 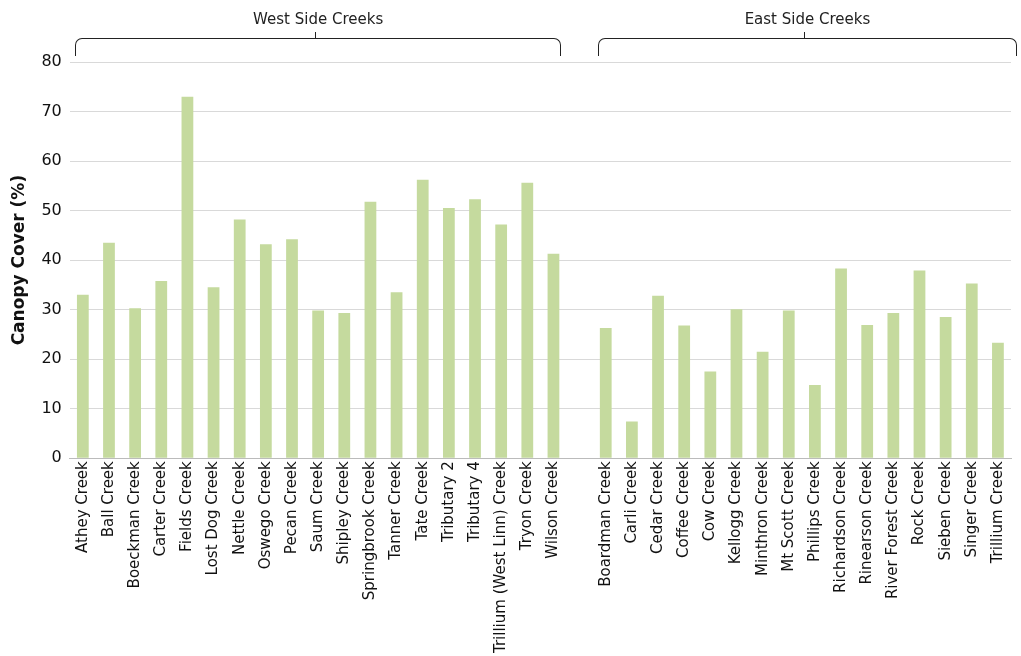 I want to click on y-tick-label: 60, so click(x=51, y=160).